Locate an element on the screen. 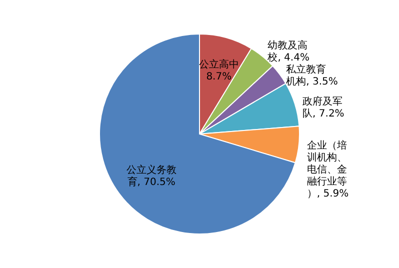 Image resolution: width=399 pixels, height=268 pixels. slice-label: 幼教及高校, 4.4% is located at coordinates (288, 51).